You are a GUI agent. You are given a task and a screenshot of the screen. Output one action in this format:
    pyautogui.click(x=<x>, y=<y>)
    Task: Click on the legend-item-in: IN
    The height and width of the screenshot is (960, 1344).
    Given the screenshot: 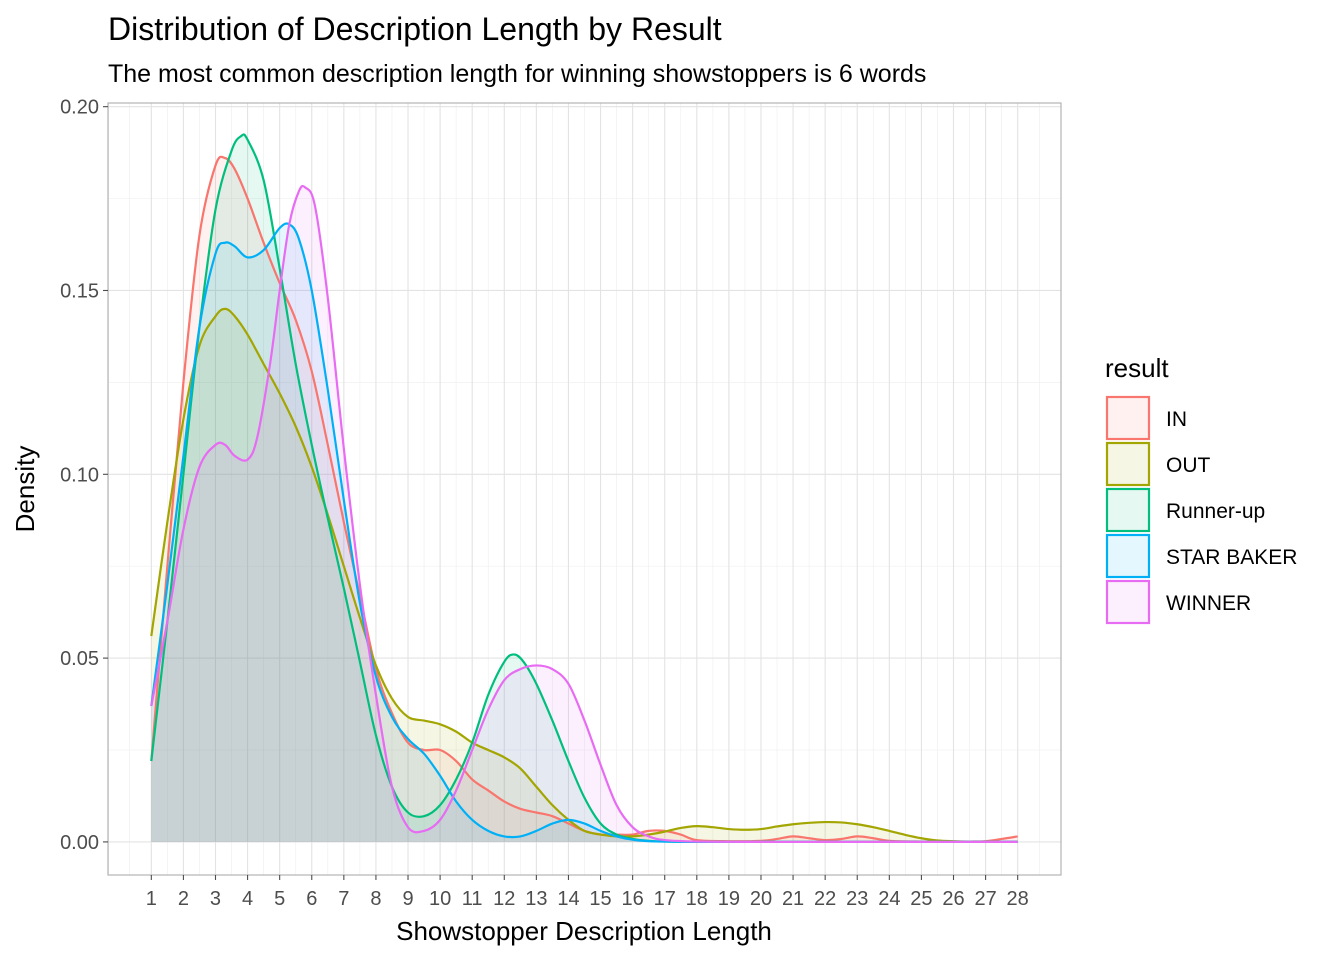 What is the action you would take?
    pyautogui.click(x=1146, y=418)
    